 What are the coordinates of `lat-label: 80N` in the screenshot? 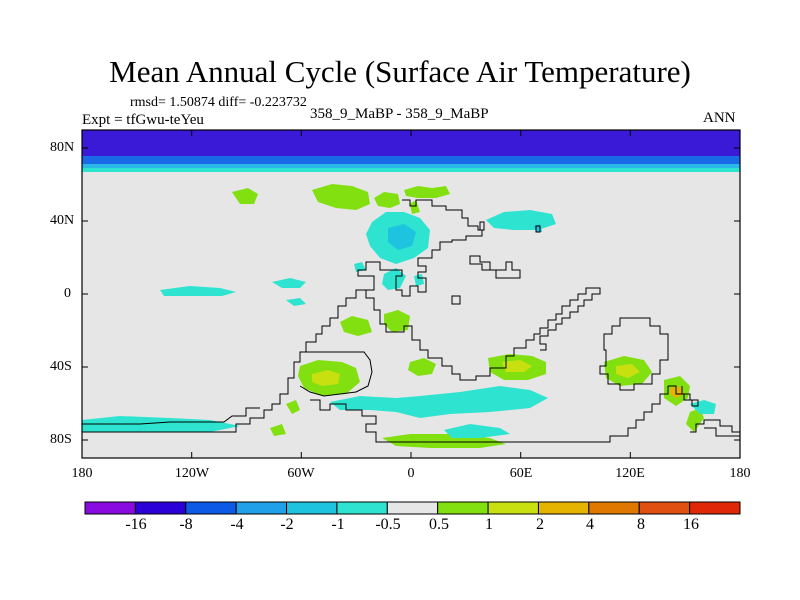 It's located at (62, 147).